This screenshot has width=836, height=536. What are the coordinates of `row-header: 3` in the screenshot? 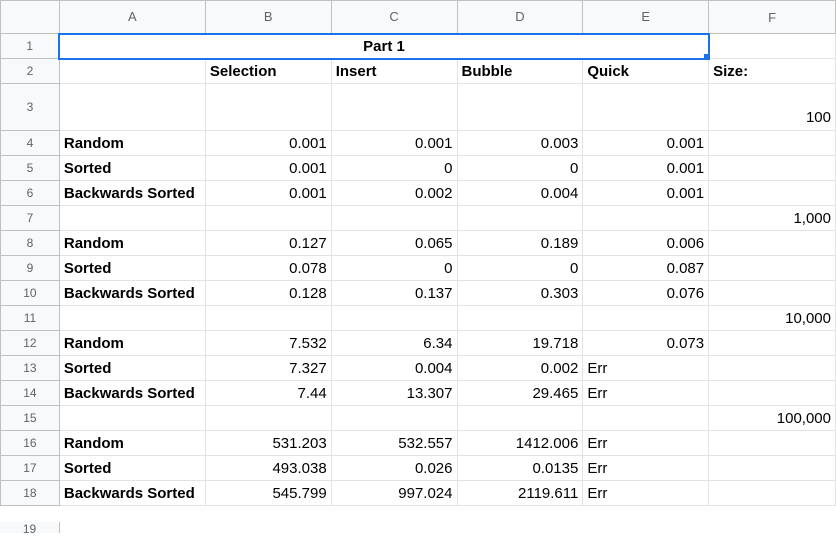 It's located at (30, 107).